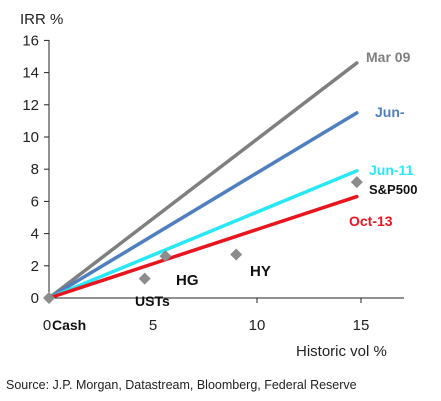 The height and width of the screenshot is (401, 441). I want to click on x-tick-label: 0, so click(47, 325).